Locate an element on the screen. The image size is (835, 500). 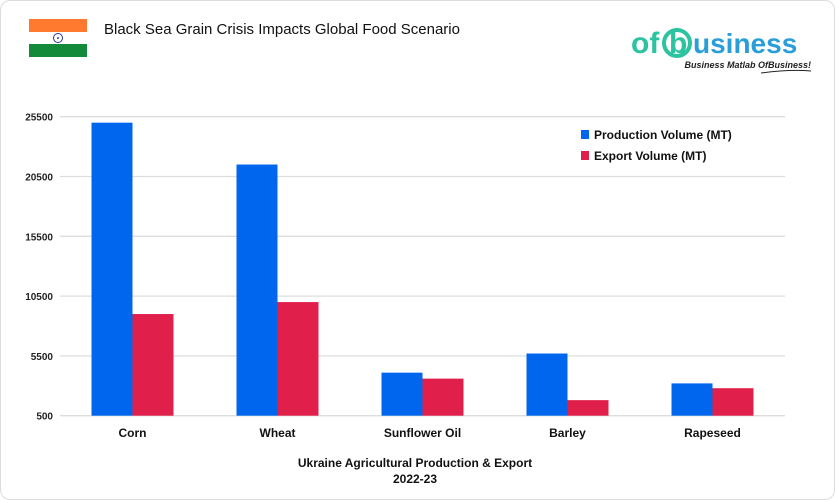
x-tick-label: Sunflower Oil is located at coordinates (422, 433).